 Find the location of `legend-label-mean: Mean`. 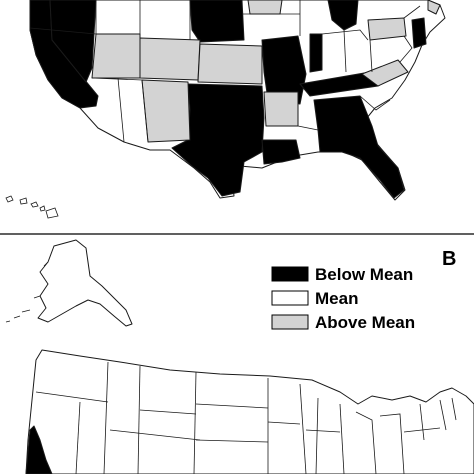

legend-label-mean: Mean is located at coordinates (336, 298).